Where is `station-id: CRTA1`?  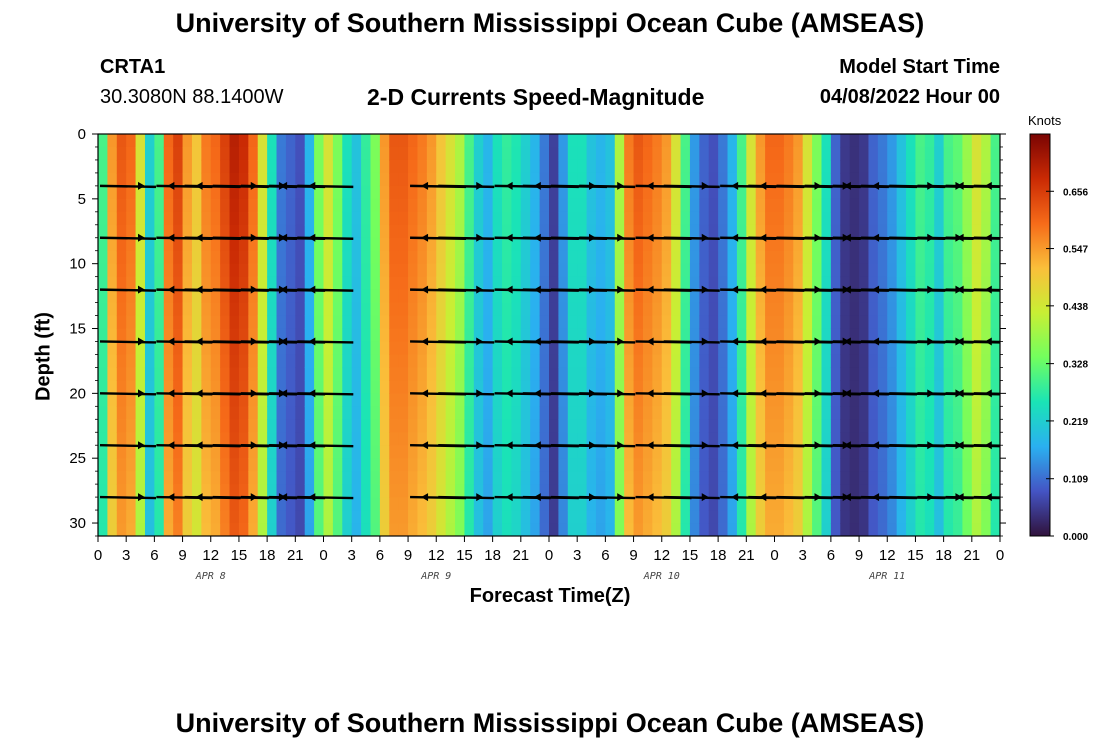 station-id: CRTA1 is located at coordinates (133, 67).